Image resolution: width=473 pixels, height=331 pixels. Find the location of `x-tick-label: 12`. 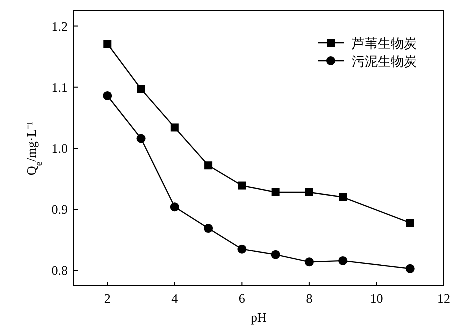

x-tick-label: 12 is located at coordinates (444, 298).